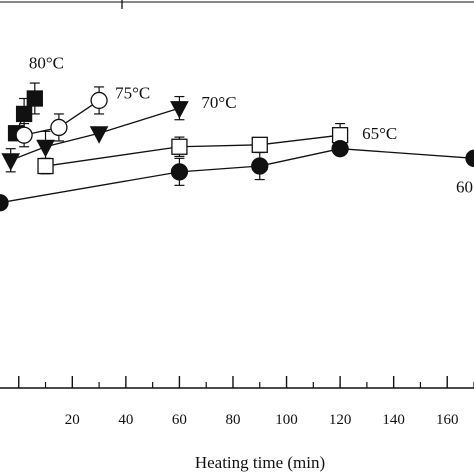  What do you see at coordinates (193, 150) in the screenshot?
I see `series-4-line` at bounding box center [193, 150].